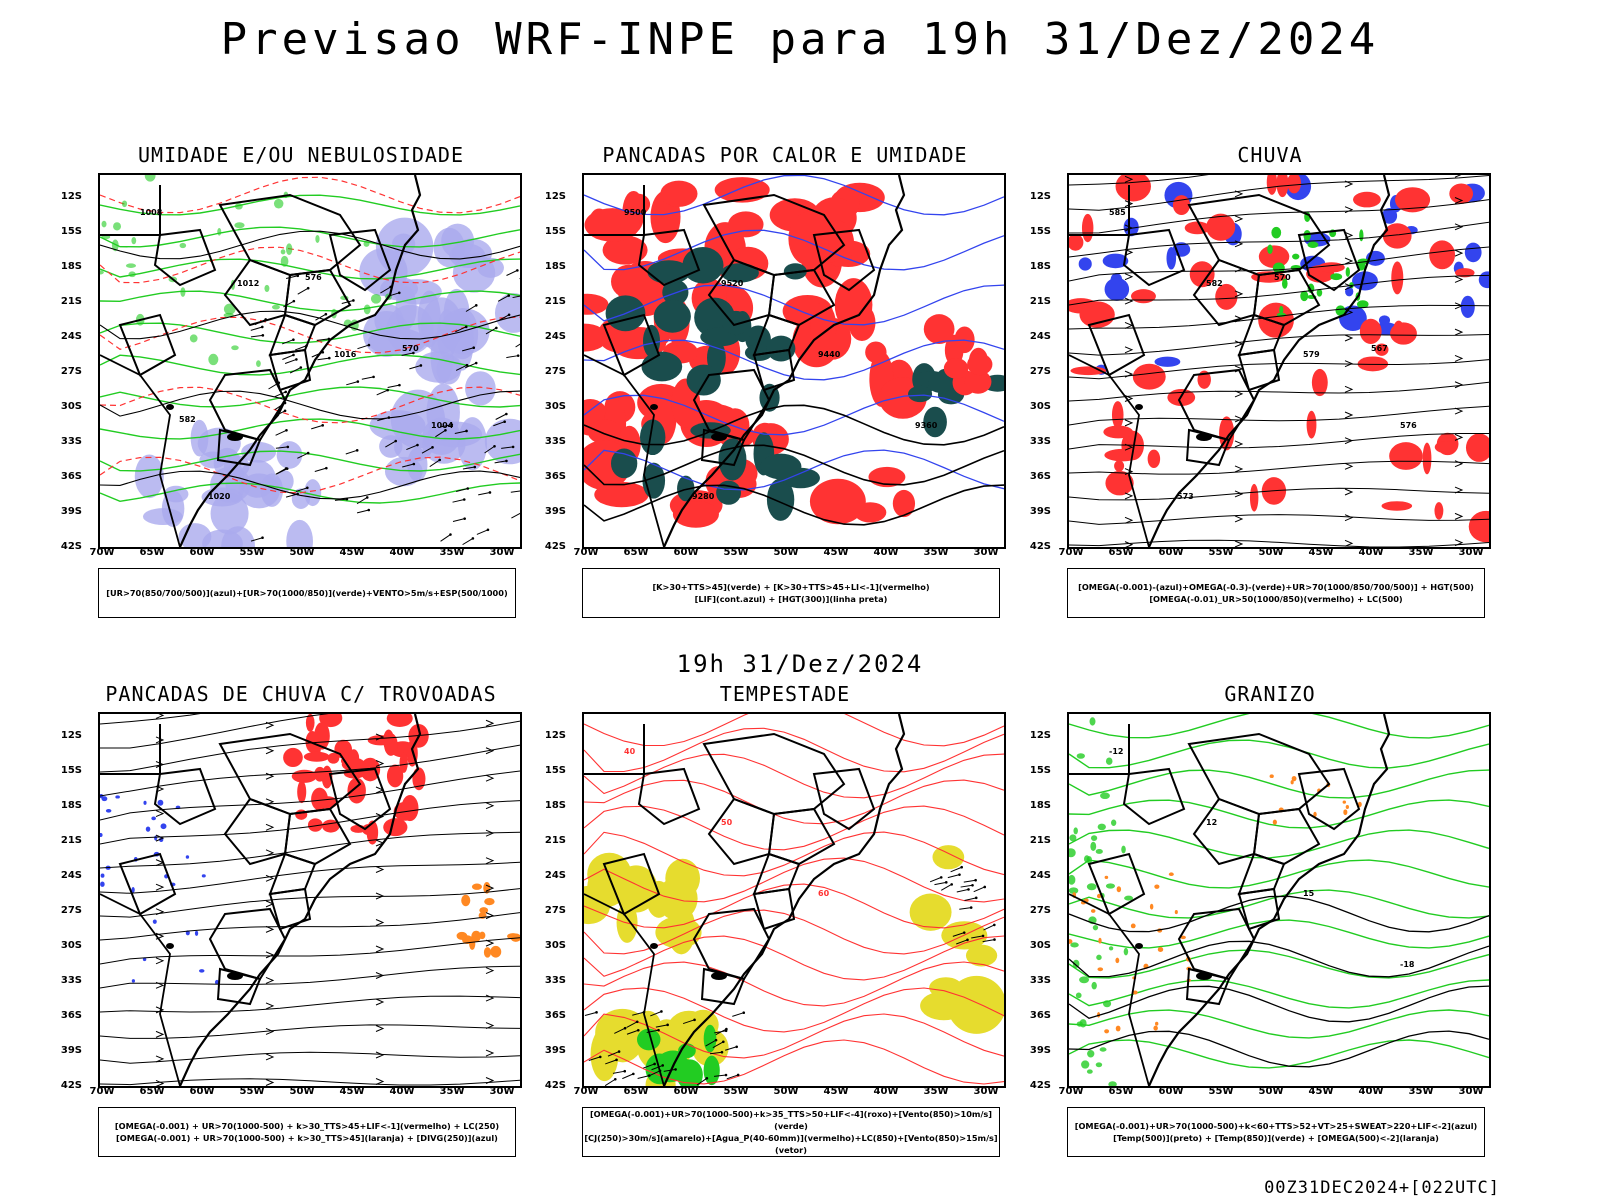 The height and width of the screenshot is (1200, 1600). I want to click on svg-text: 60, so click(824, 893).